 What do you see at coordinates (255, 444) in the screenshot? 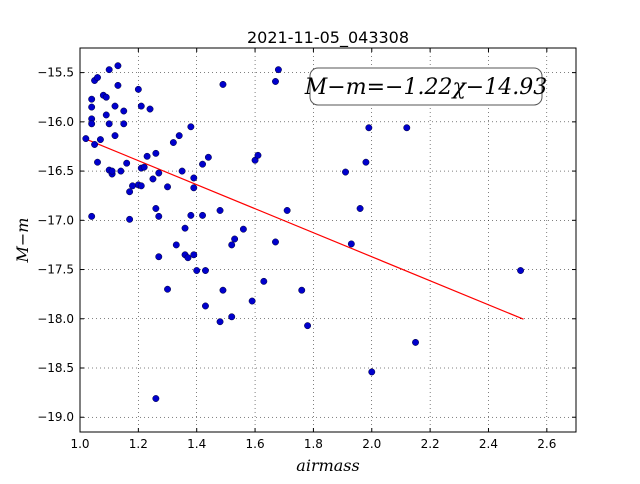
I see `x-tick-label: 1.6` at bounding box center [255, 444].